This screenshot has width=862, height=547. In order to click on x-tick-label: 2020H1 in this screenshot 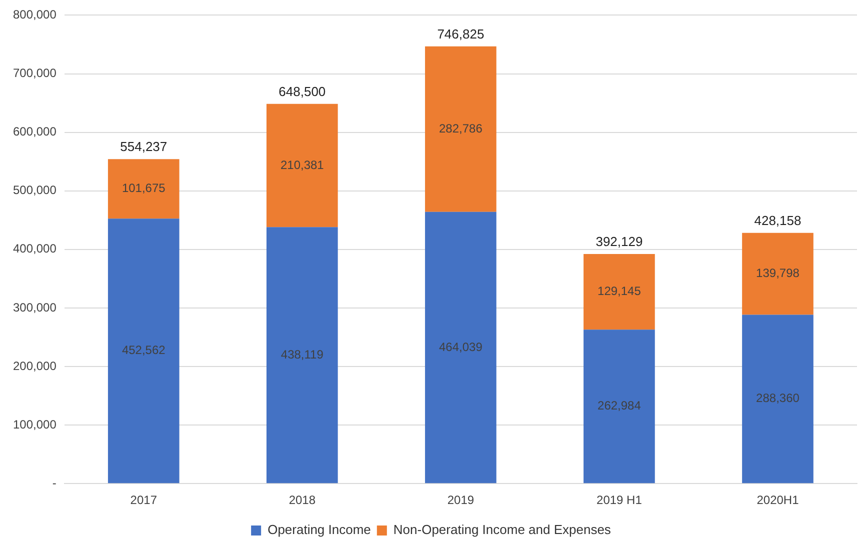, I will do `click(778, 500)`.